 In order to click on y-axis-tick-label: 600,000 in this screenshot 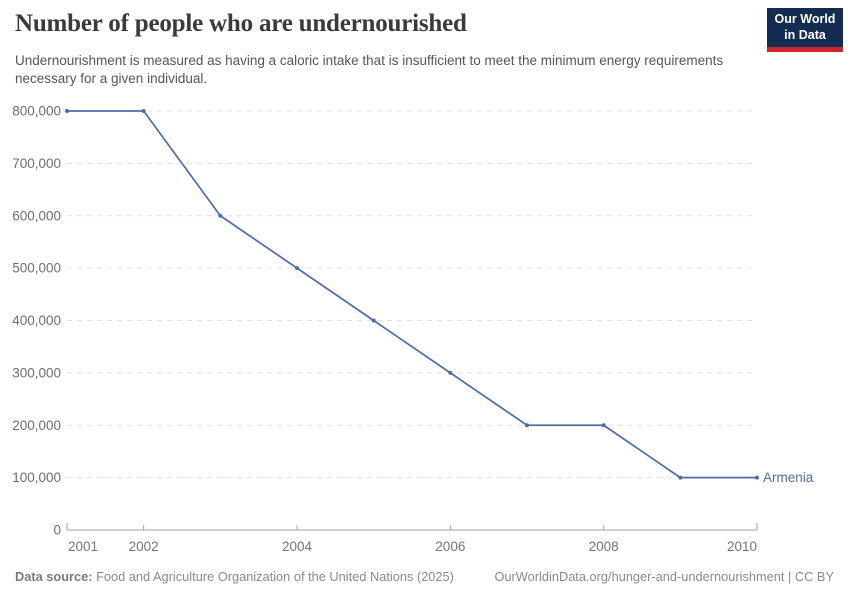, I will do `click(36, 215)`.